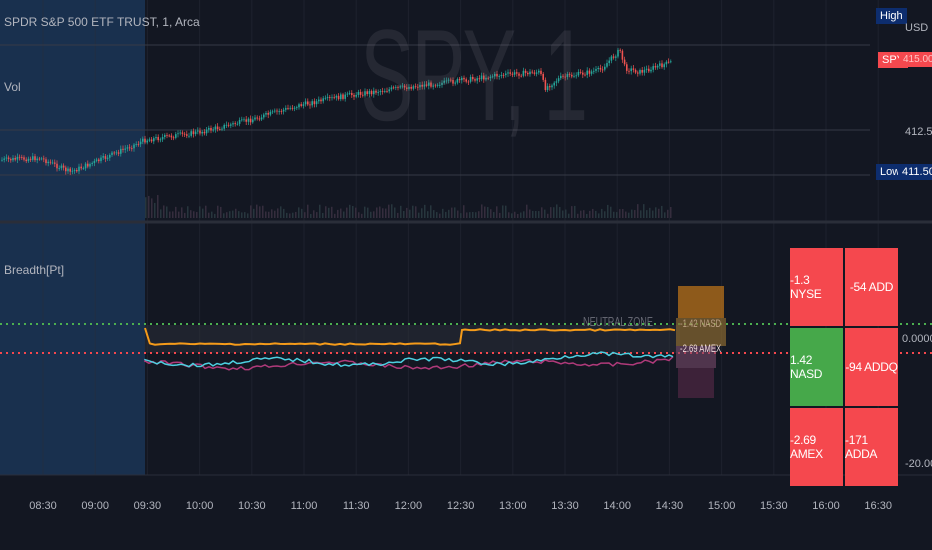 This screenshot has width=932, height=550. I want to click on neutral-zone-label: NEUTRAL ZONE, so click(618, 321).